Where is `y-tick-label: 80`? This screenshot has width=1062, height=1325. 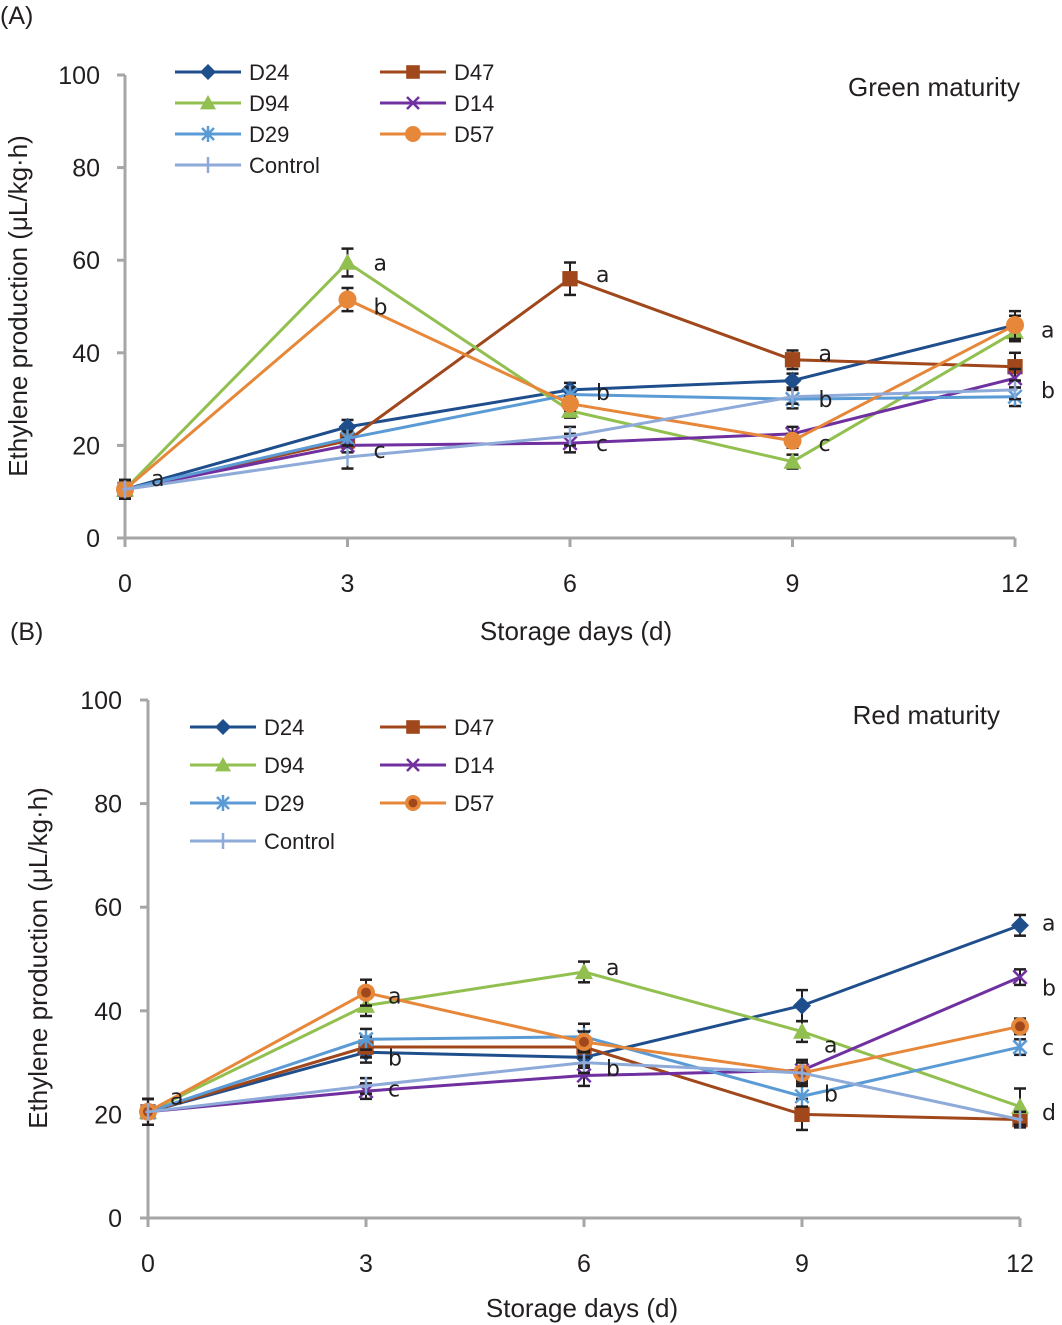
y-tick-label: 80 is located at coordinates (86, 169).